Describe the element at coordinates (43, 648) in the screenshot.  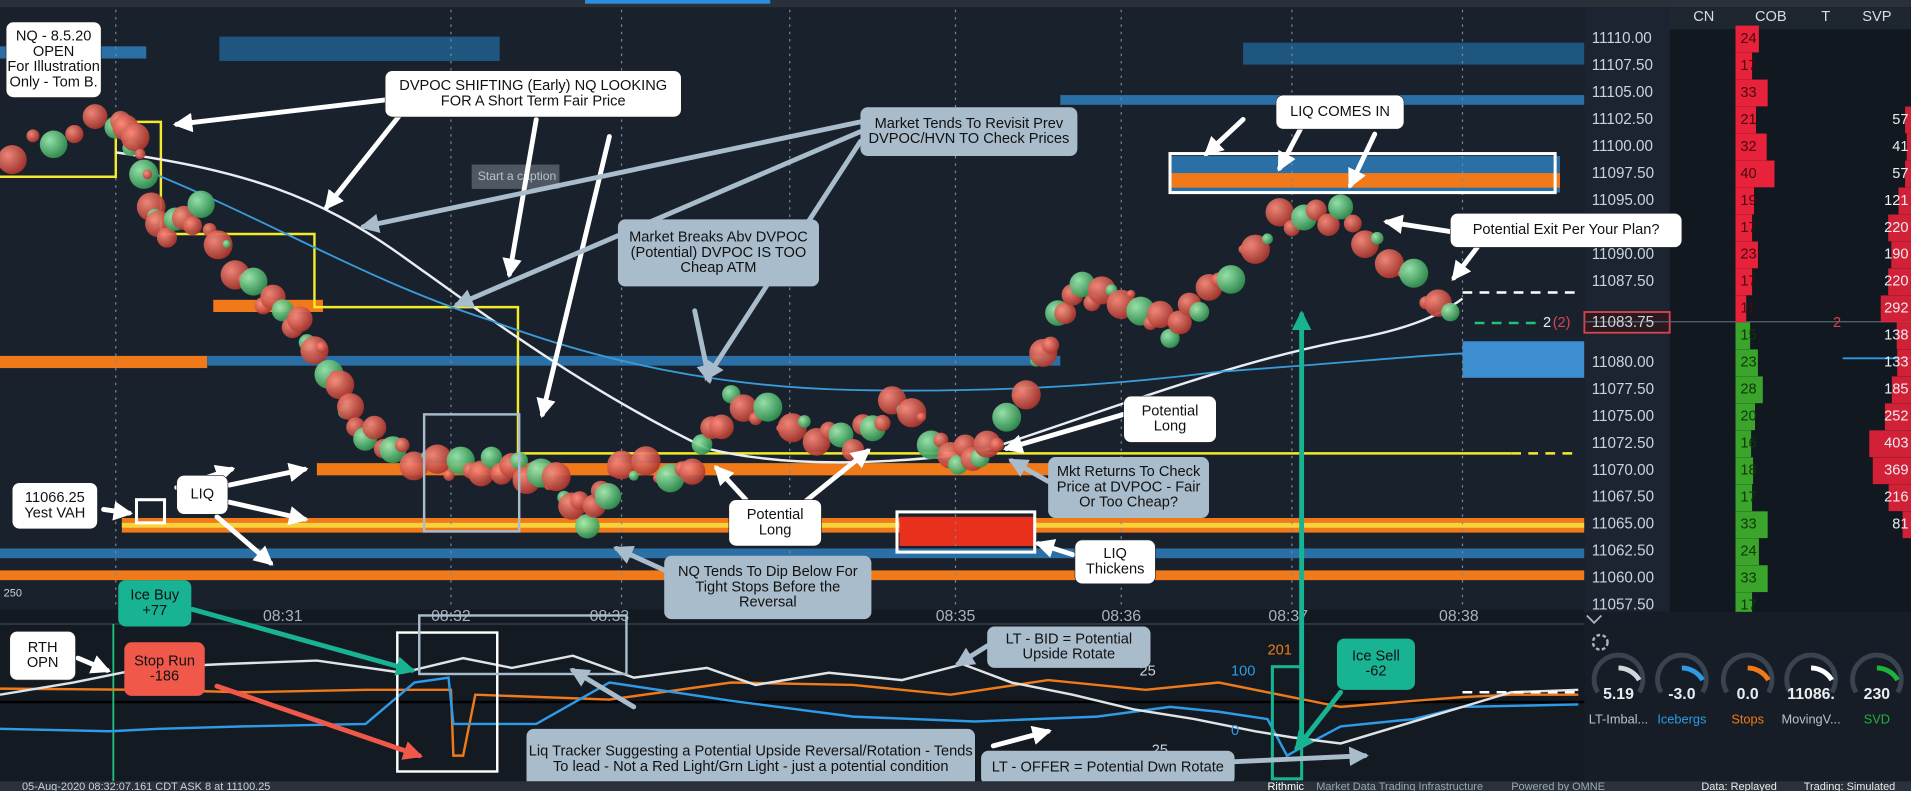
I see `annotation-text: RTH` at that location.